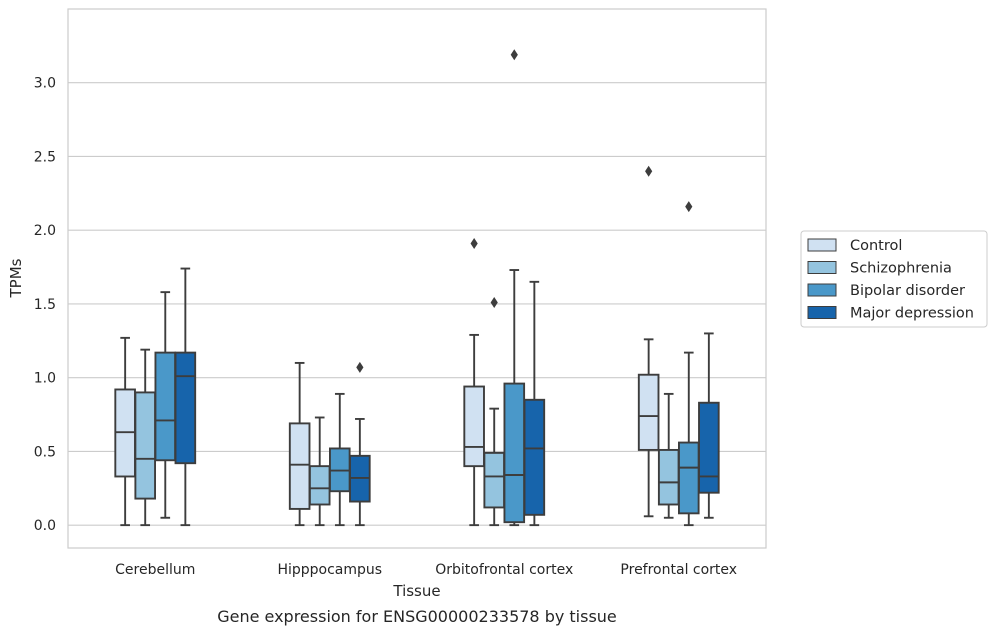 This screenshot has height=634, width=997. What do you see at coordinates (45, 379) in the screenshot?
I see `y-tick-label: 1.0` at bounding box center [45, 379].